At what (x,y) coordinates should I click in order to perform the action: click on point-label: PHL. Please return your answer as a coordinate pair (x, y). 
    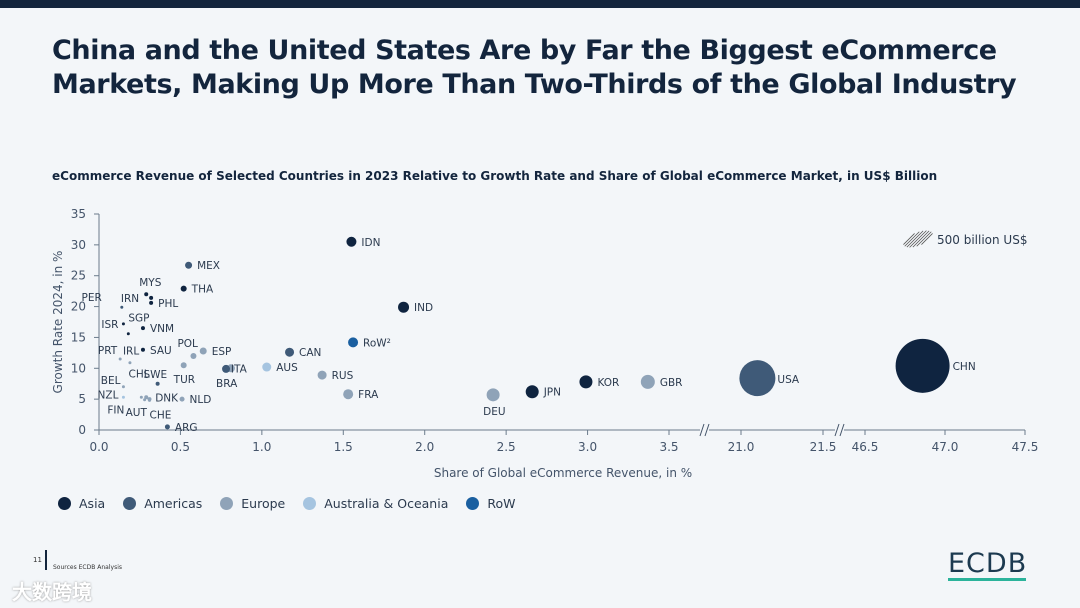
    Looking at the image, I should click on (168, 304).